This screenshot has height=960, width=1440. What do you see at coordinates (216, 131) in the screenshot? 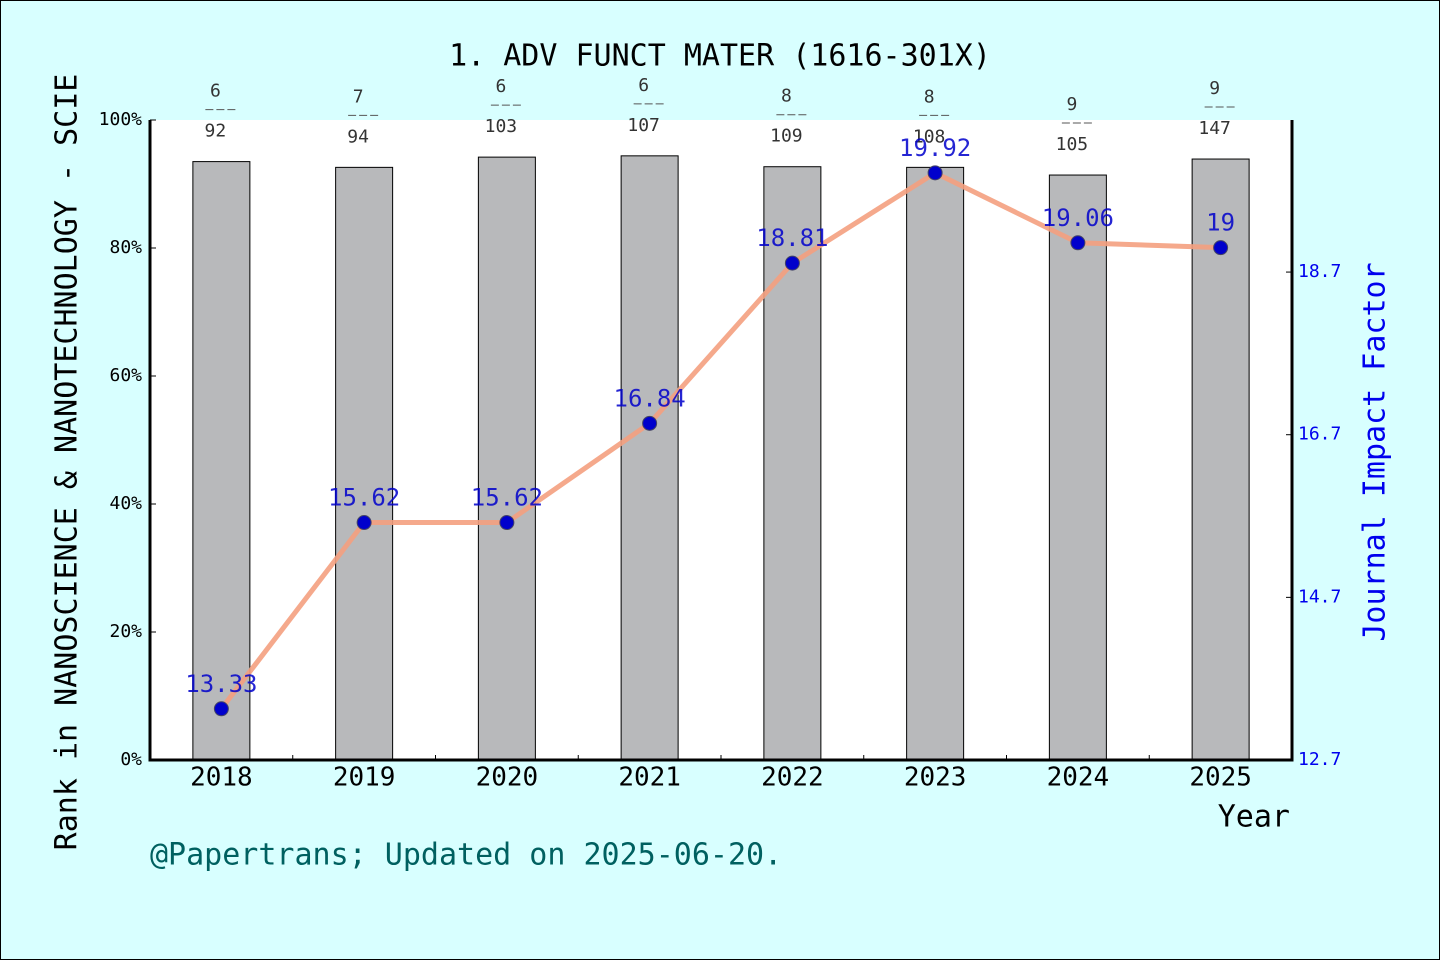
I see `total-label: 92` at bounding box center [216, 131].